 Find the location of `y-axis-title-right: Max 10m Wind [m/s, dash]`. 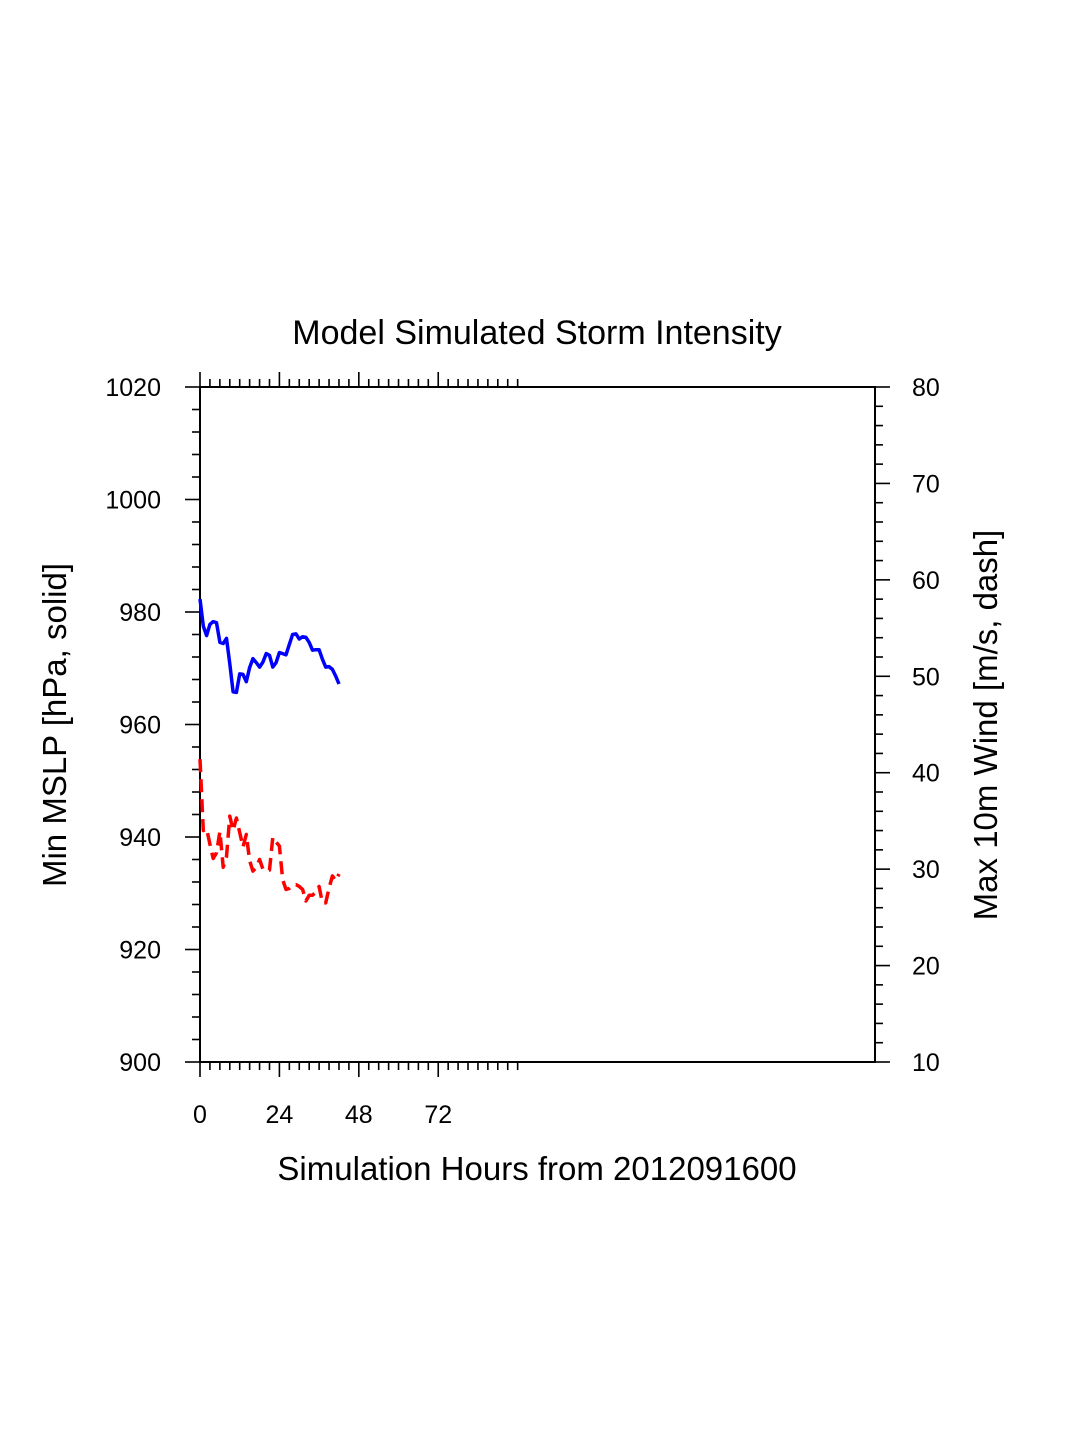

y-axis-title-right: Max 10m Wind [m/s, dash] is located at coordinates (985, 725).